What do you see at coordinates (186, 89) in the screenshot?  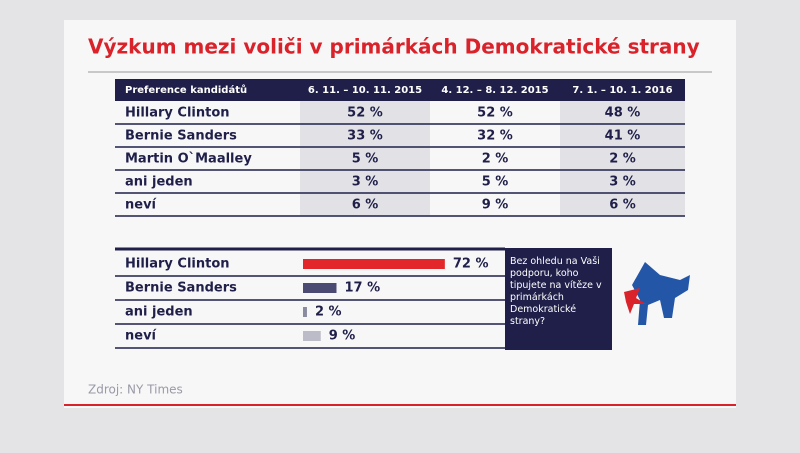 I see `header-cell: Preference kandidátů` at bounding box center [186, 89].